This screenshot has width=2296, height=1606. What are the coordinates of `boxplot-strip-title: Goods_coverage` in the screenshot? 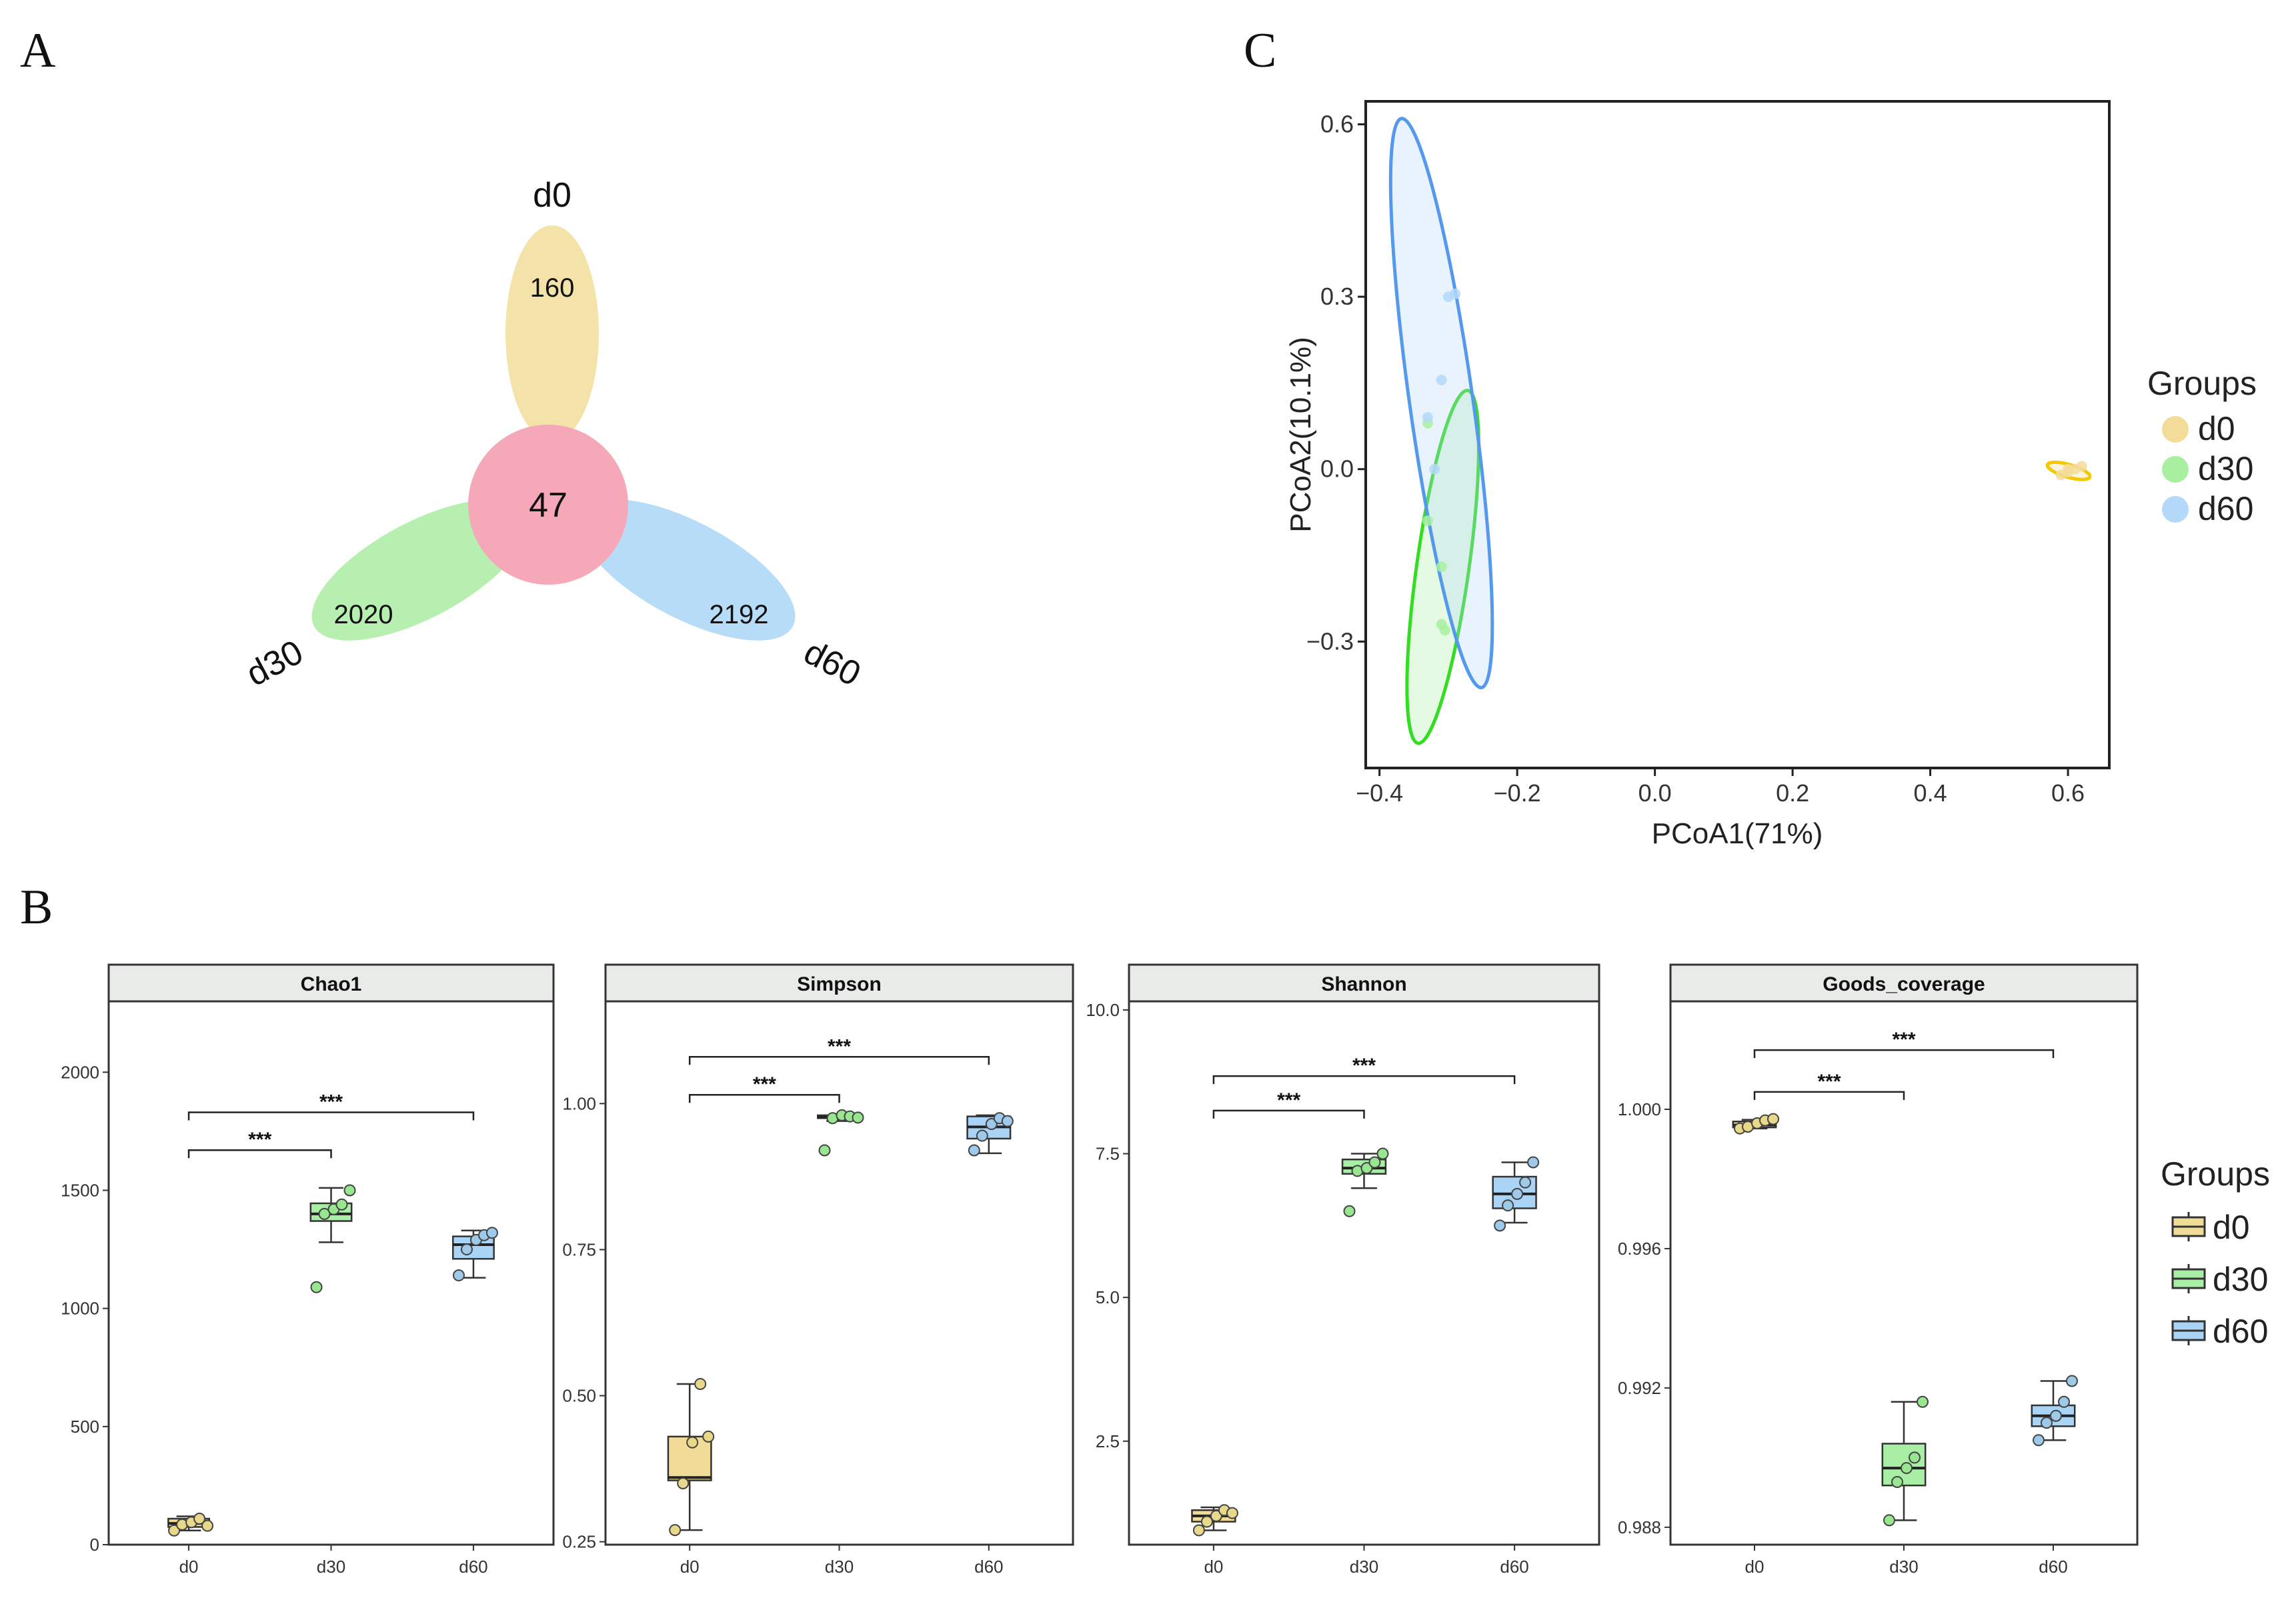 It's located at (1904, 984).